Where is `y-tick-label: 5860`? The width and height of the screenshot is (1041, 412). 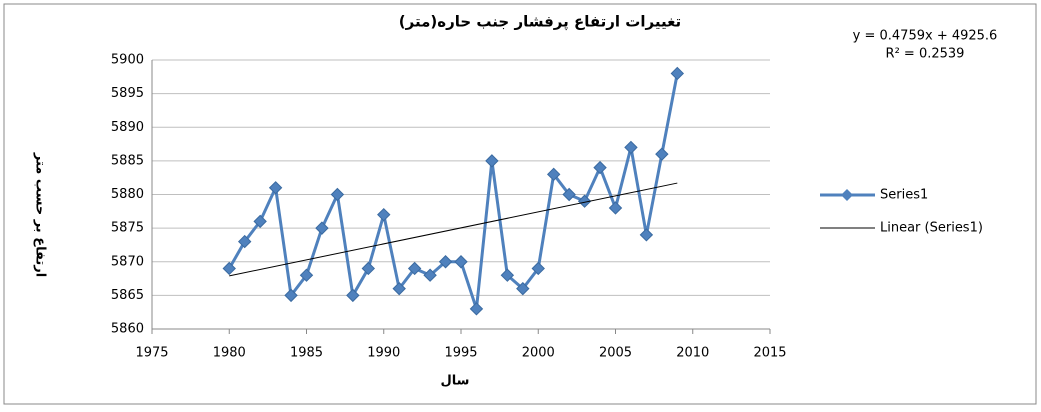
y-tick-label: 5860 is located at coordinates (127, 329).